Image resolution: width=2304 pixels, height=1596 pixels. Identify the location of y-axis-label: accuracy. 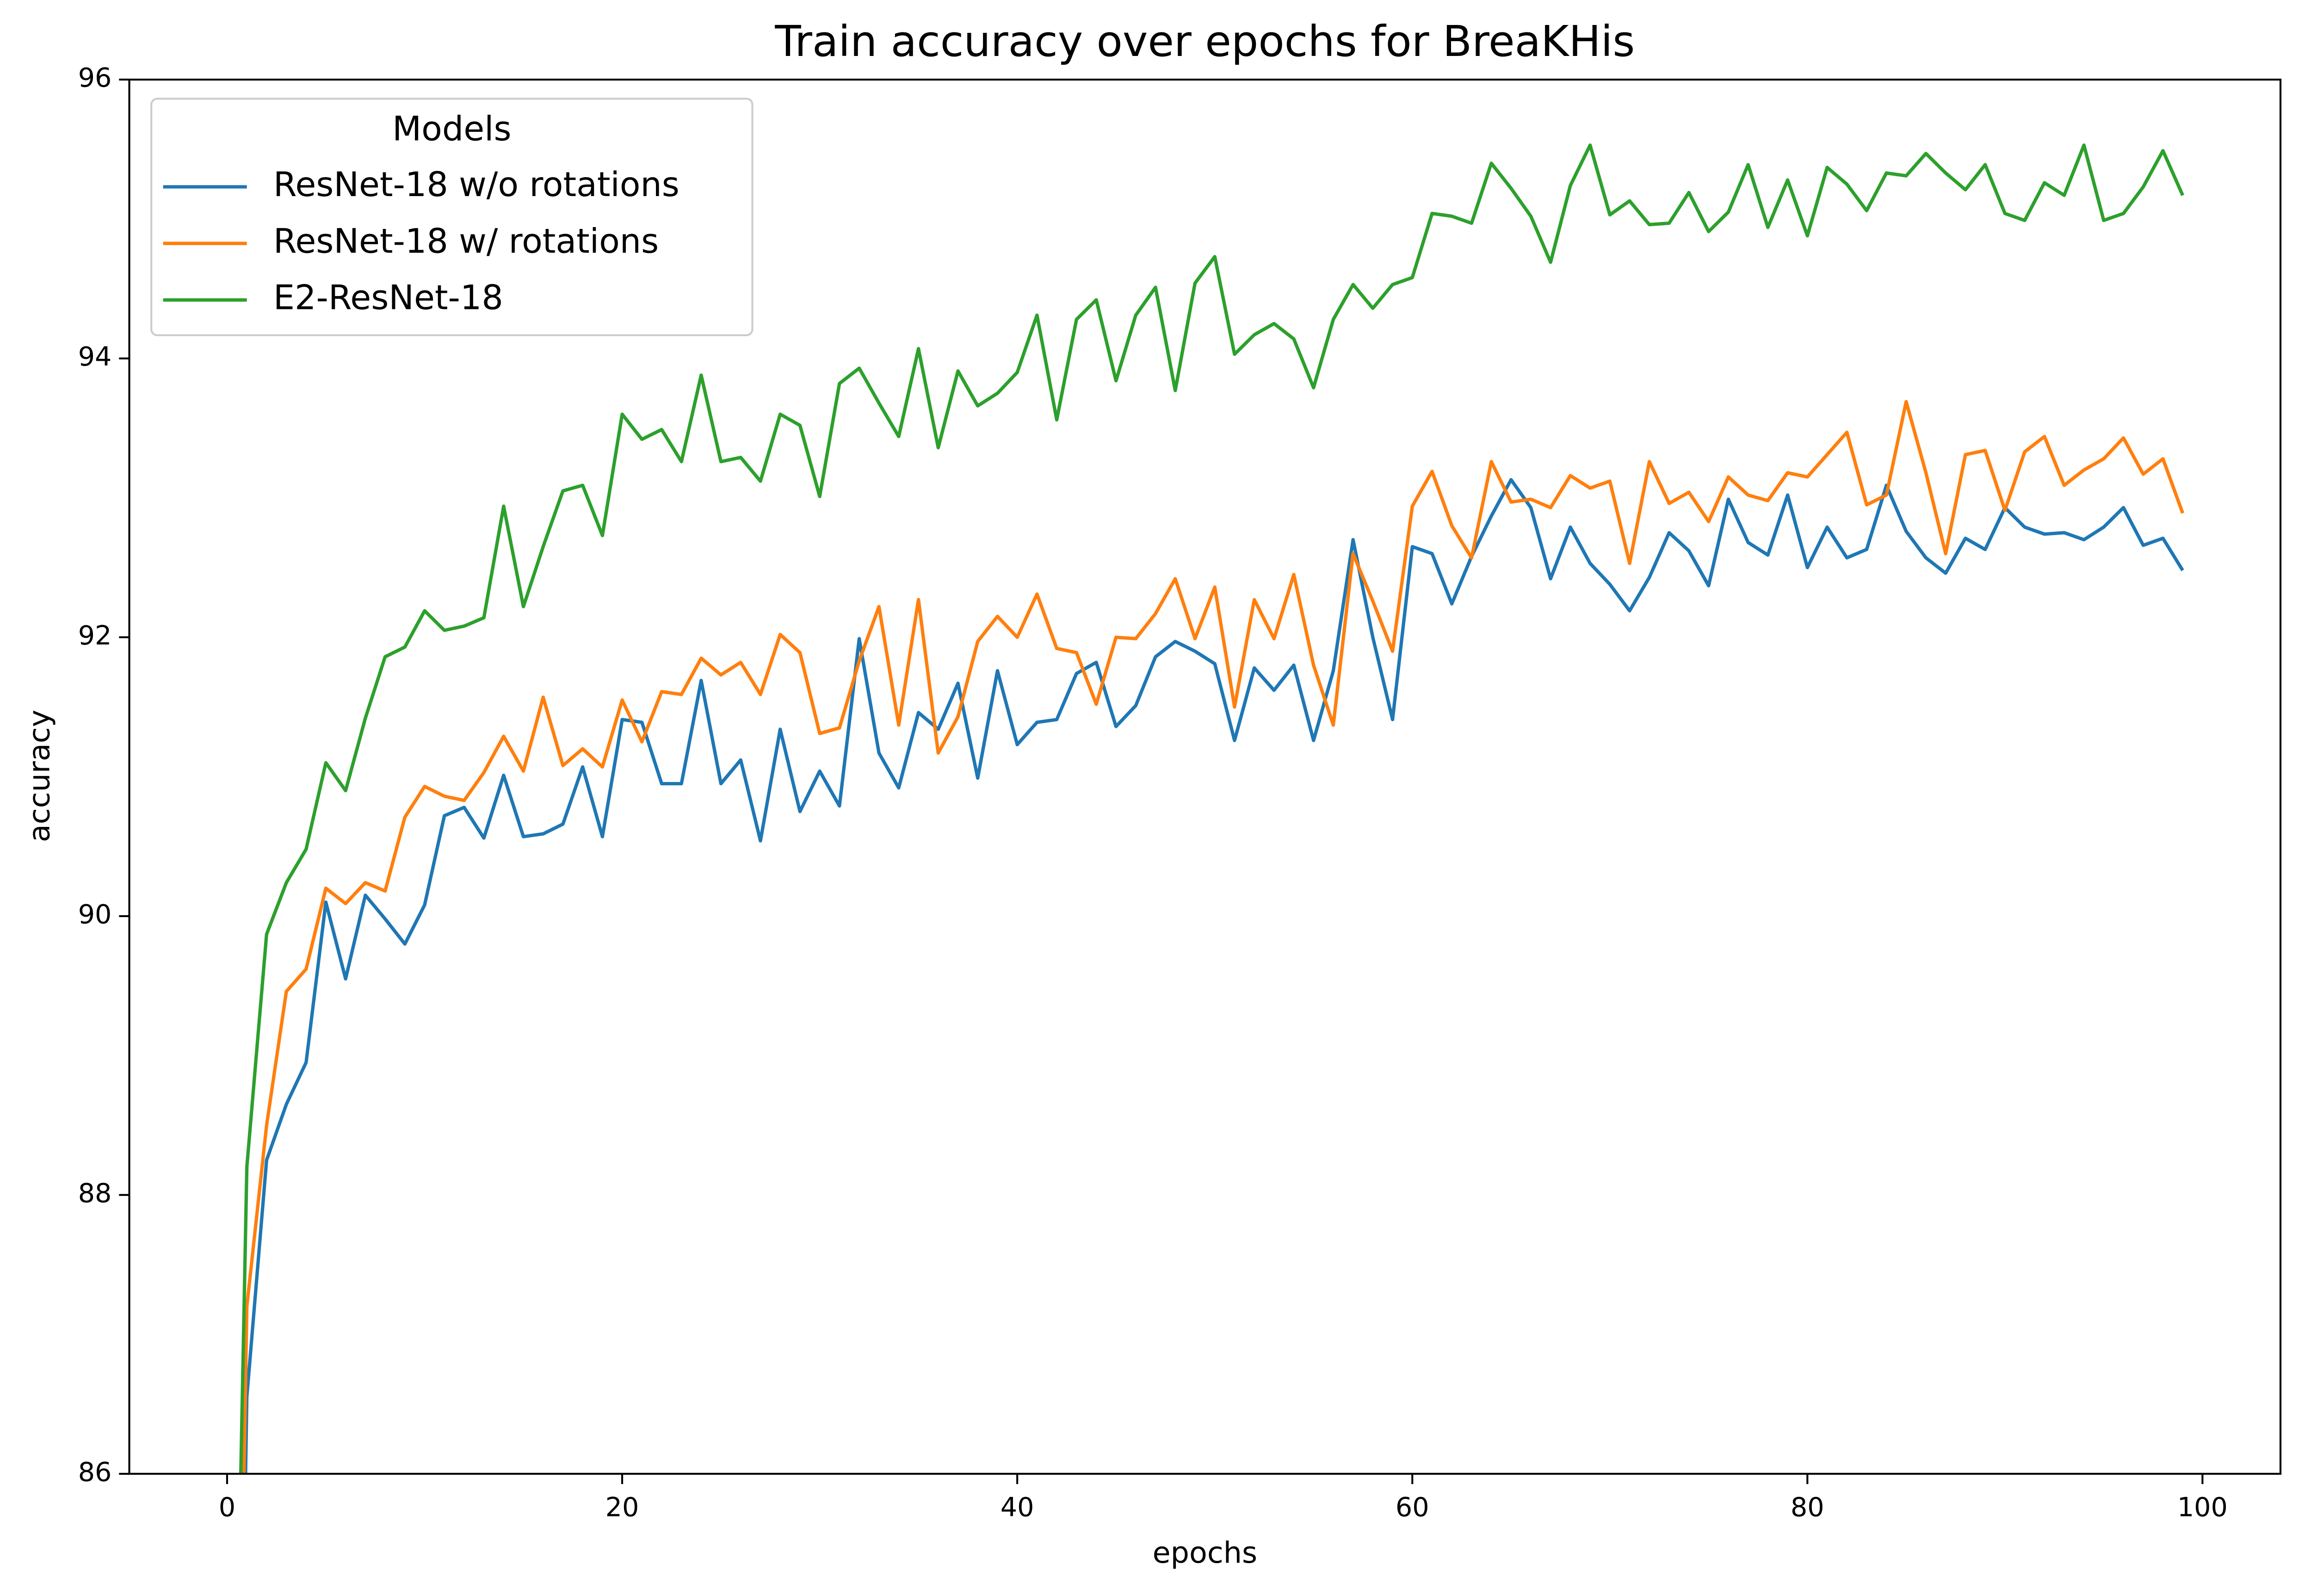
(39, 776).